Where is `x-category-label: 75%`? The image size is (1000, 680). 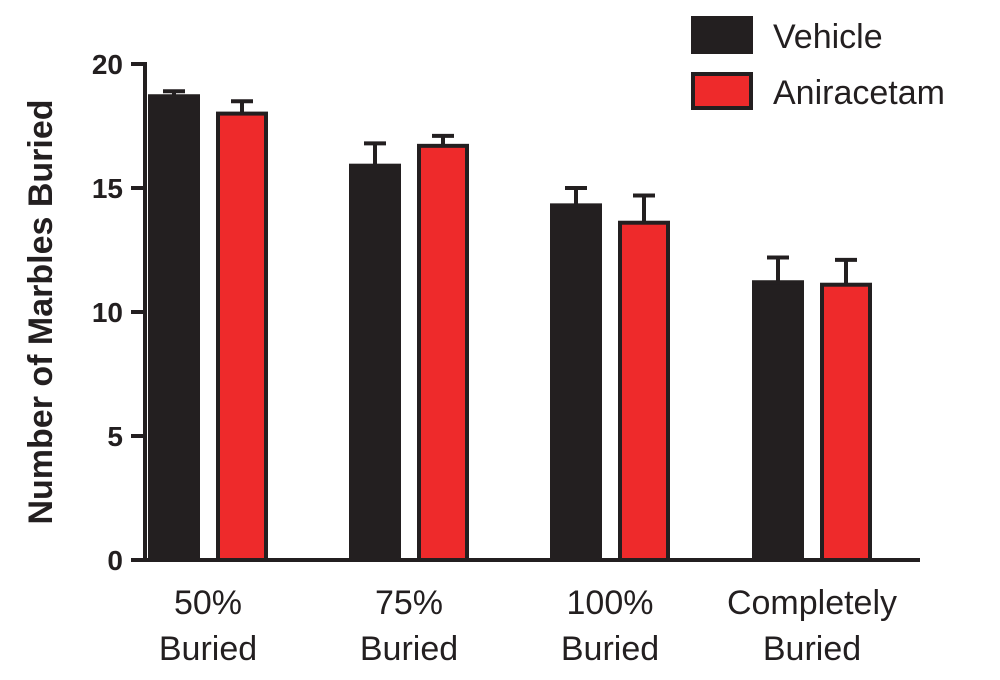
x-category-label: 75% is located at coordinates (409, 603).